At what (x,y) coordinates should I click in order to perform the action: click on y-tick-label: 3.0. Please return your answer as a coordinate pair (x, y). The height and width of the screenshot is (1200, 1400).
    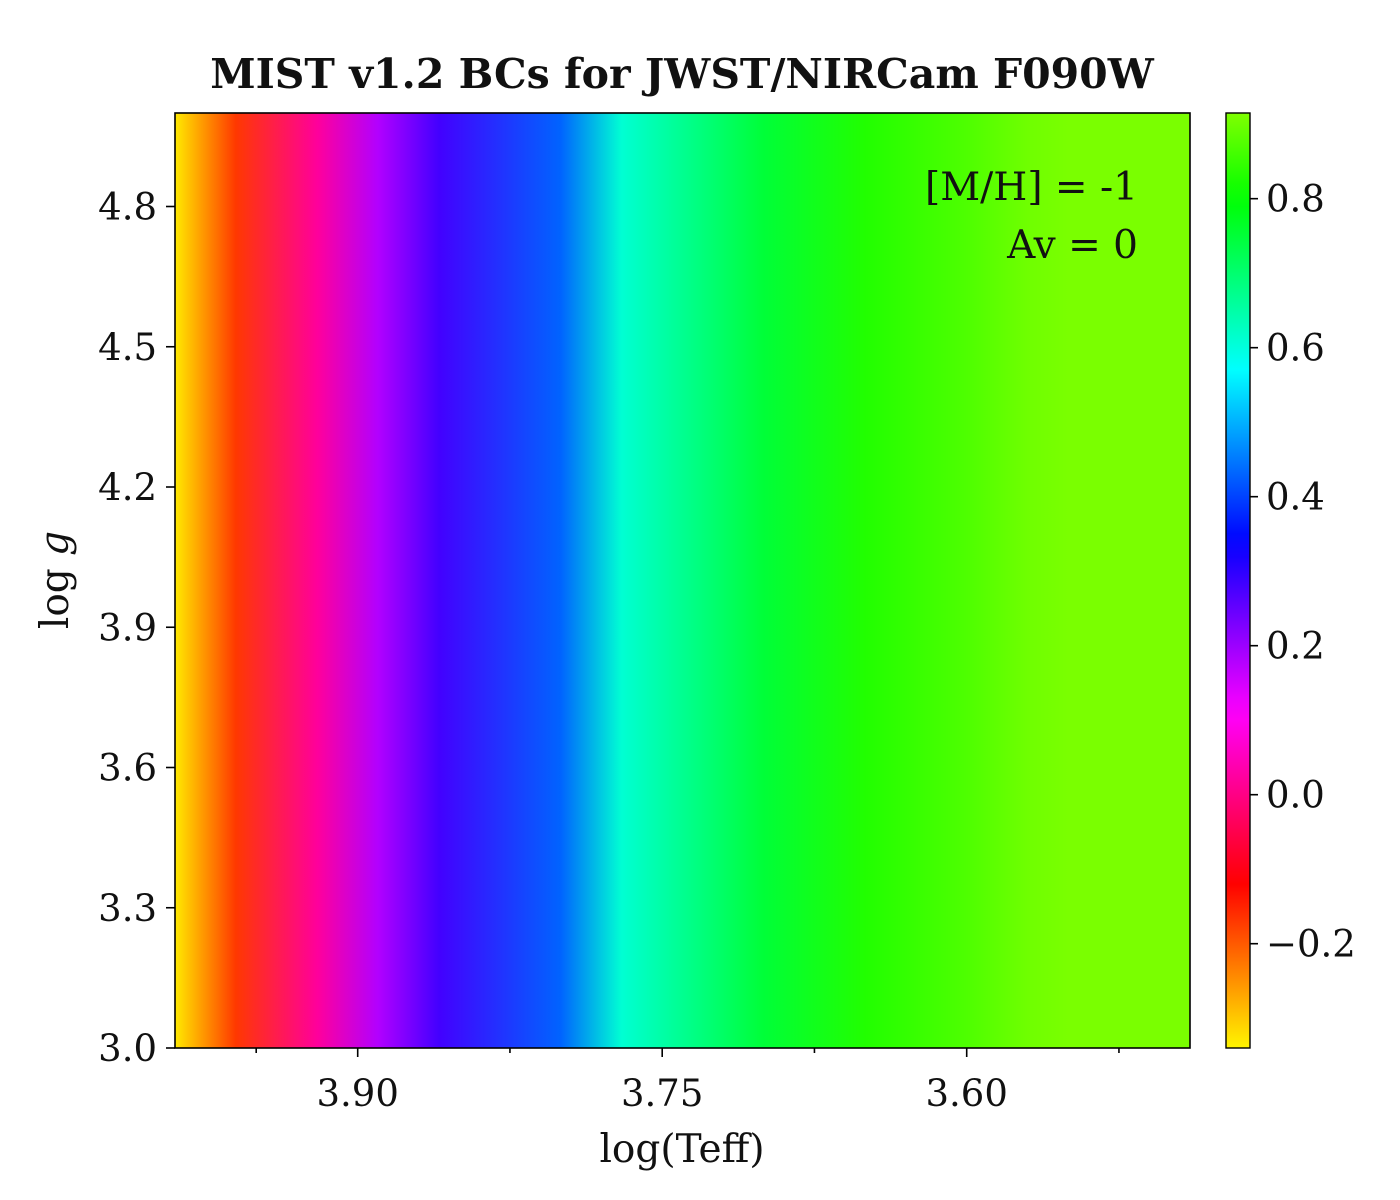
    Looking at the image, I should click on (127, 1048).